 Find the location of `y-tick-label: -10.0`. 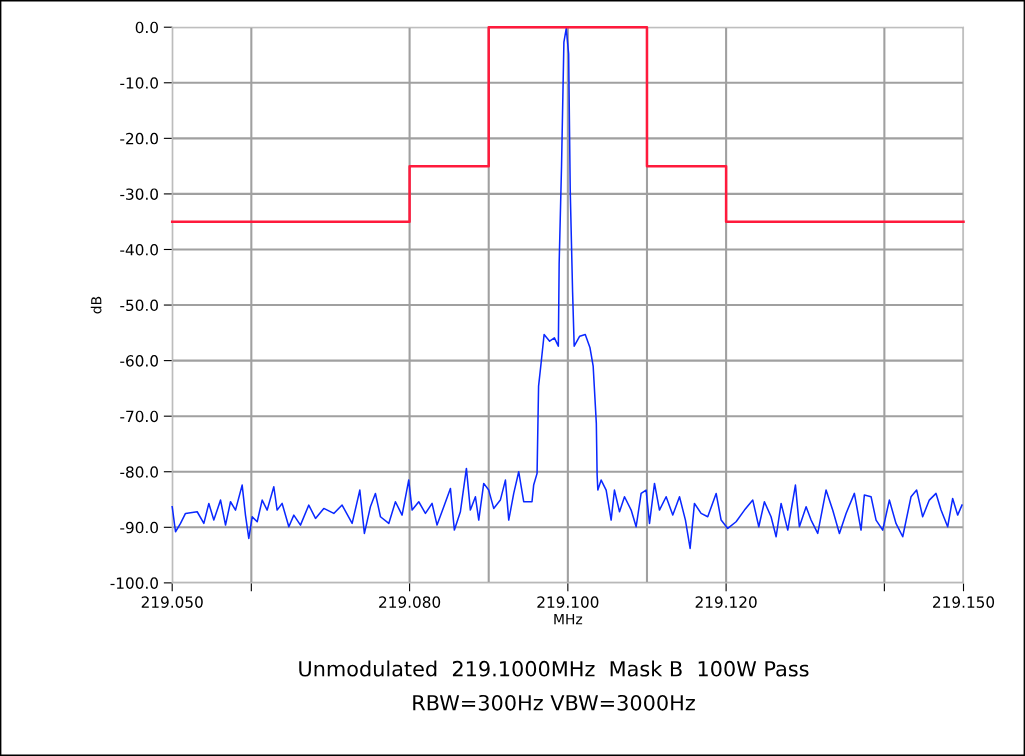

y-tick-label: -10.0 is located at coordinates (139, 83).